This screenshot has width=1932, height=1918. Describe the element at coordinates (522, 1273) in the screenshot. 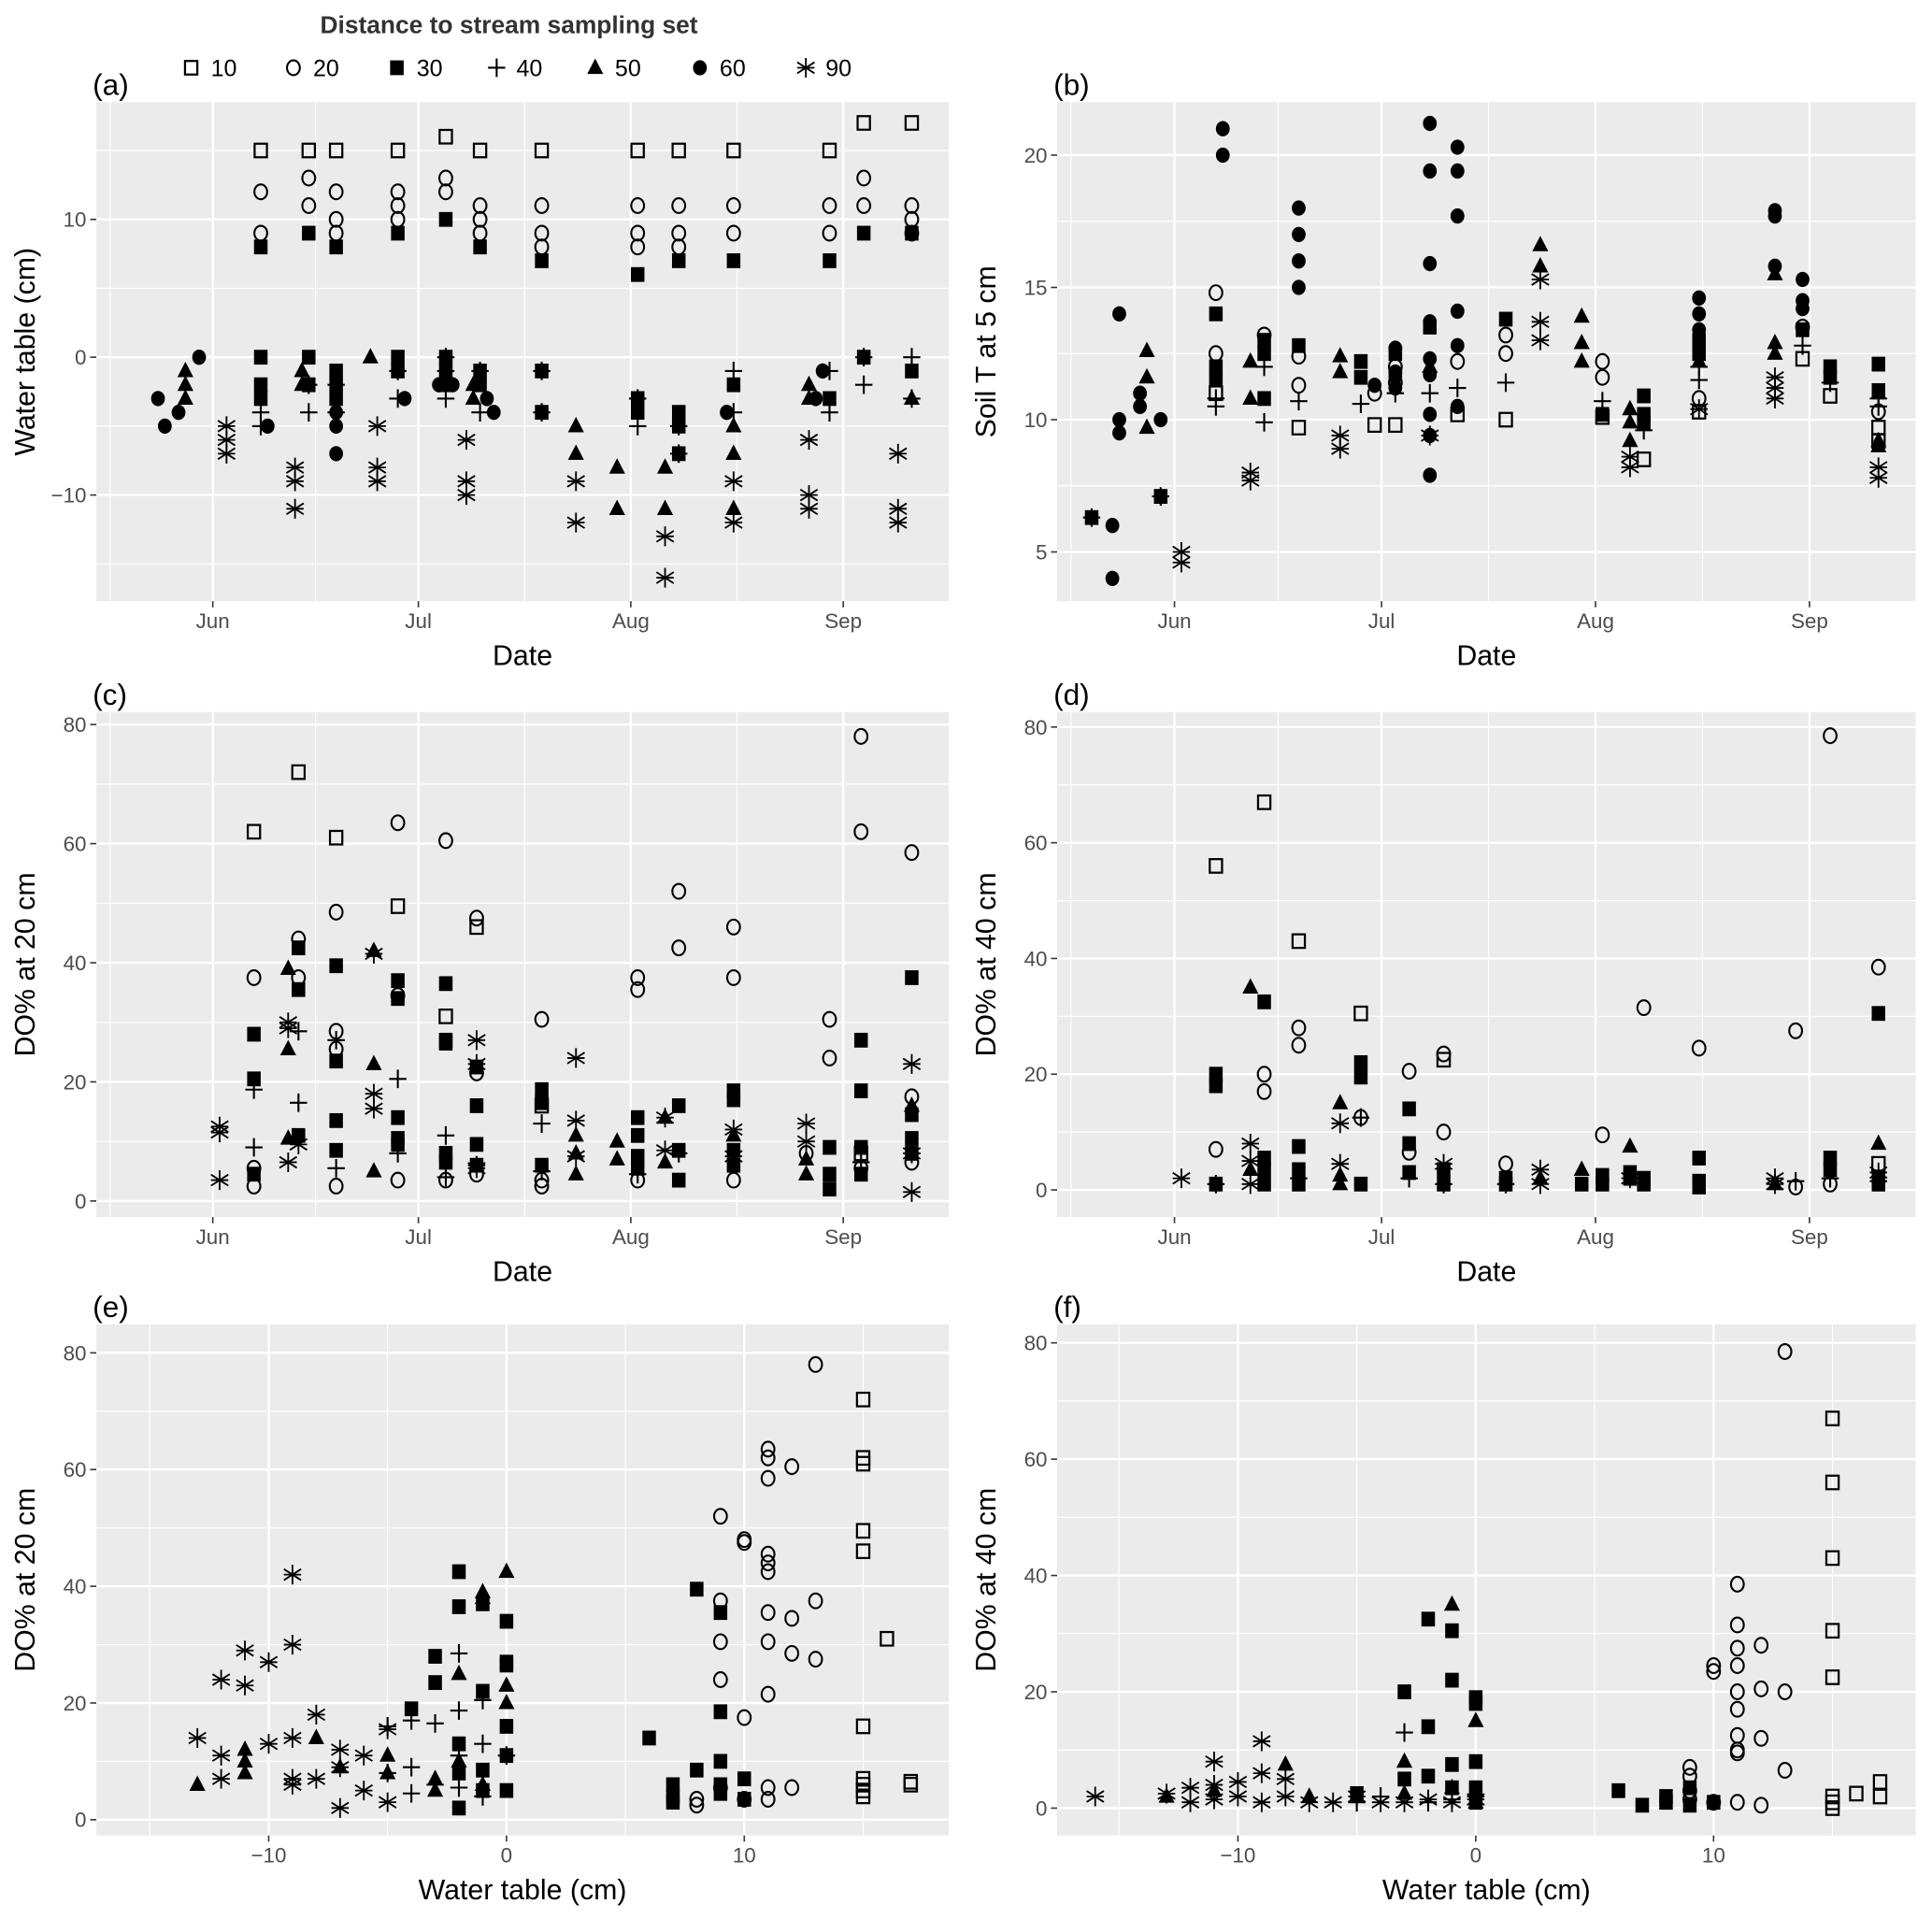

I see `x-axis-title: Date` at that location.